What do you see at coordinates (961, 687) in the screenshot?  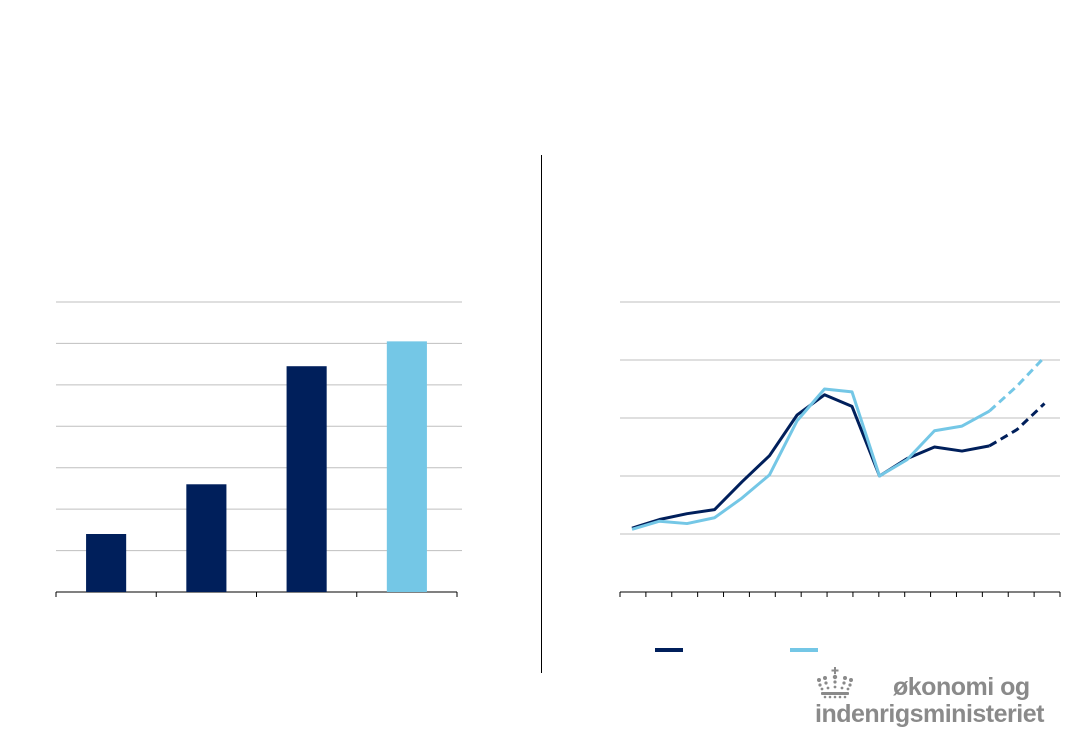 I see `logo-text-line1: økonomi og` at bounding box center [961, 687].